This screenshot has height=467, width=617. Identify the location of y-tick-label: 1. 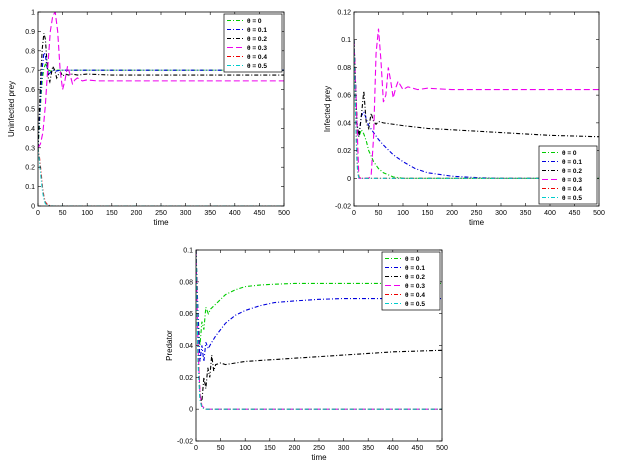
(33, 13).